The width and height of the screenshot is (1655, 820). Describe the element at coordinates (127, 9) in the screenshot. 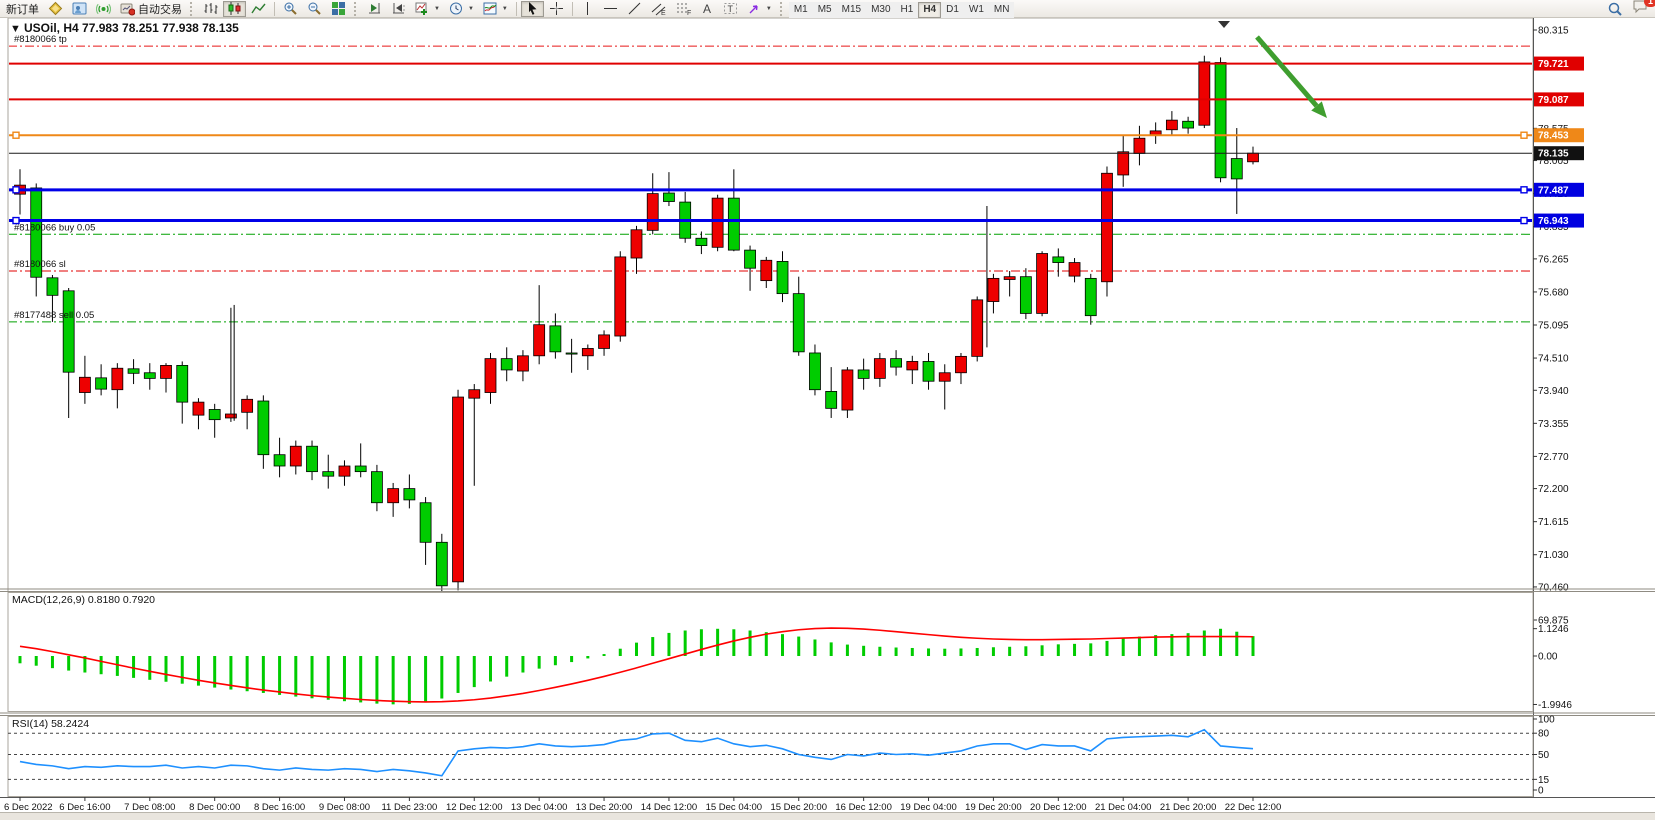

I see `autotrade-icon` at that location.